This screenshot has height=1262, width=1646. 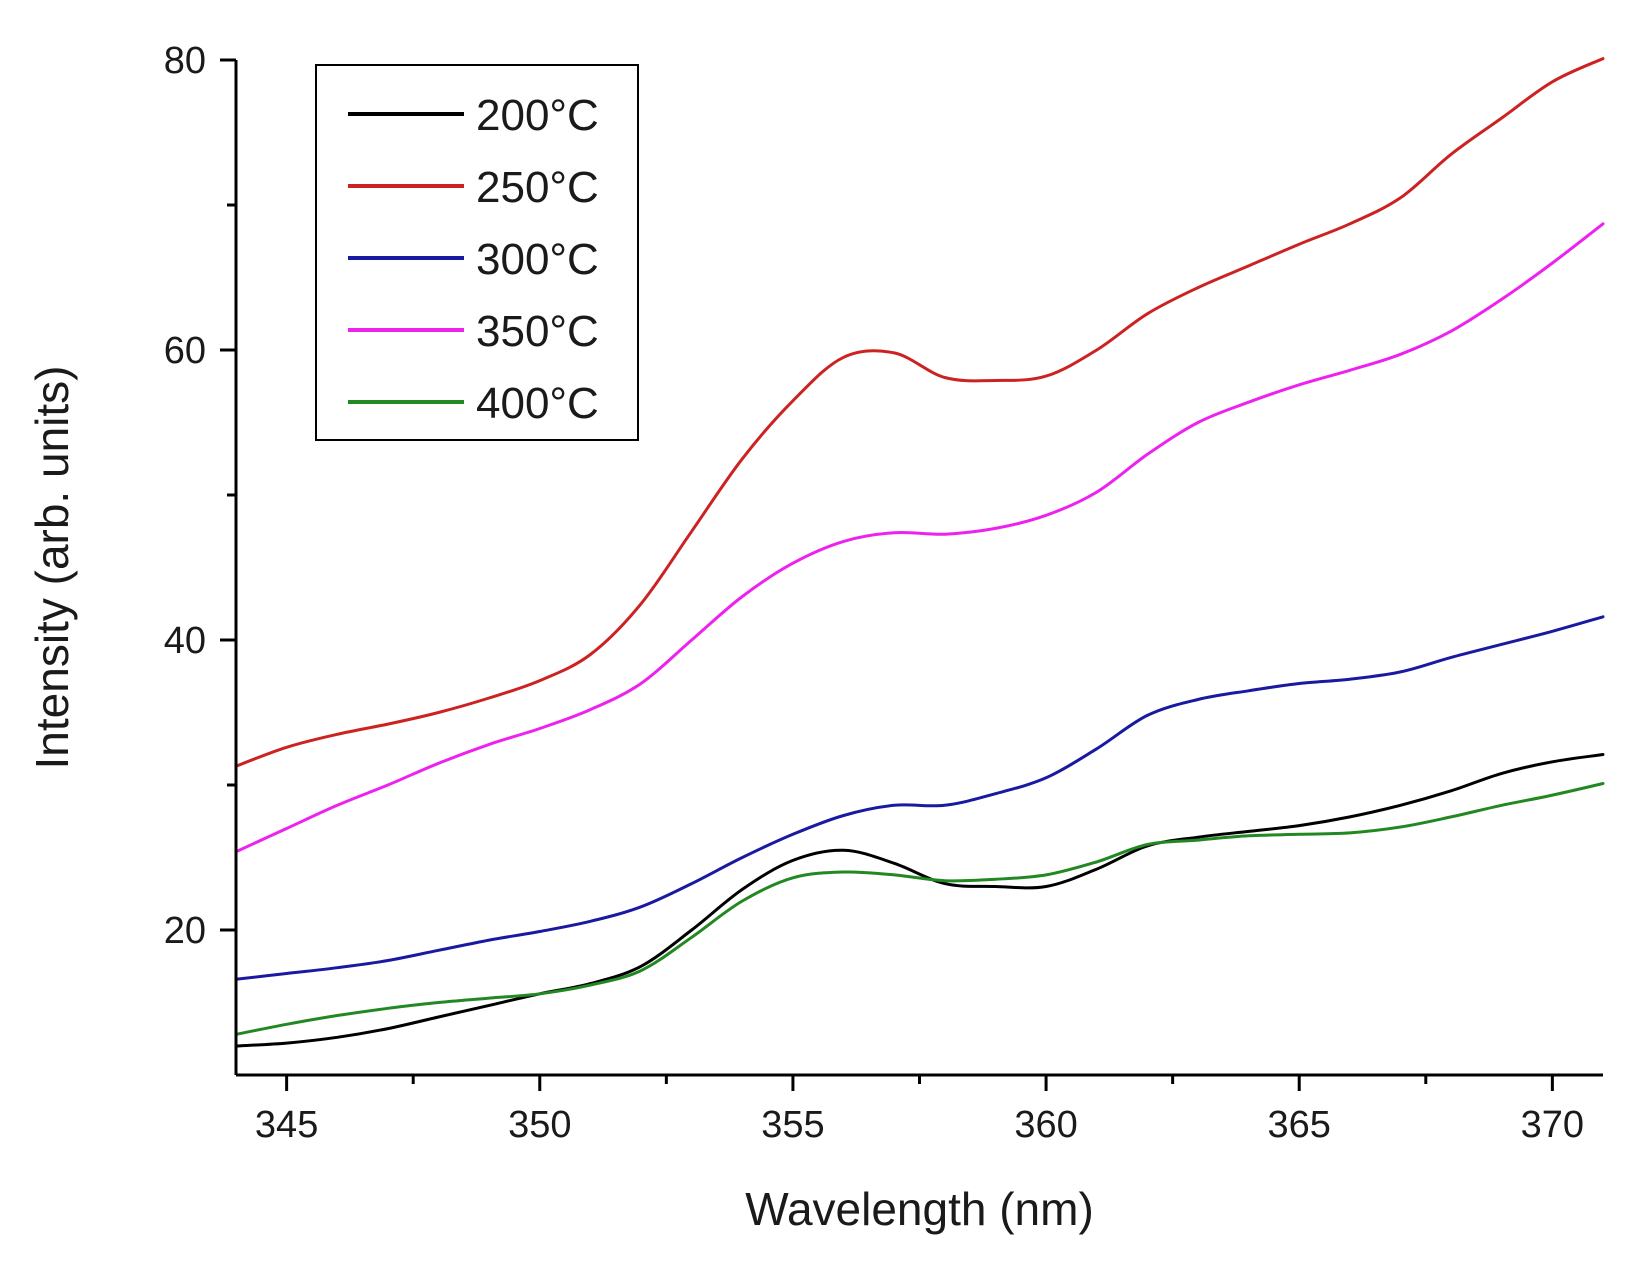 I want to click on y-tick-label: 20, so click(x=185, y=931).